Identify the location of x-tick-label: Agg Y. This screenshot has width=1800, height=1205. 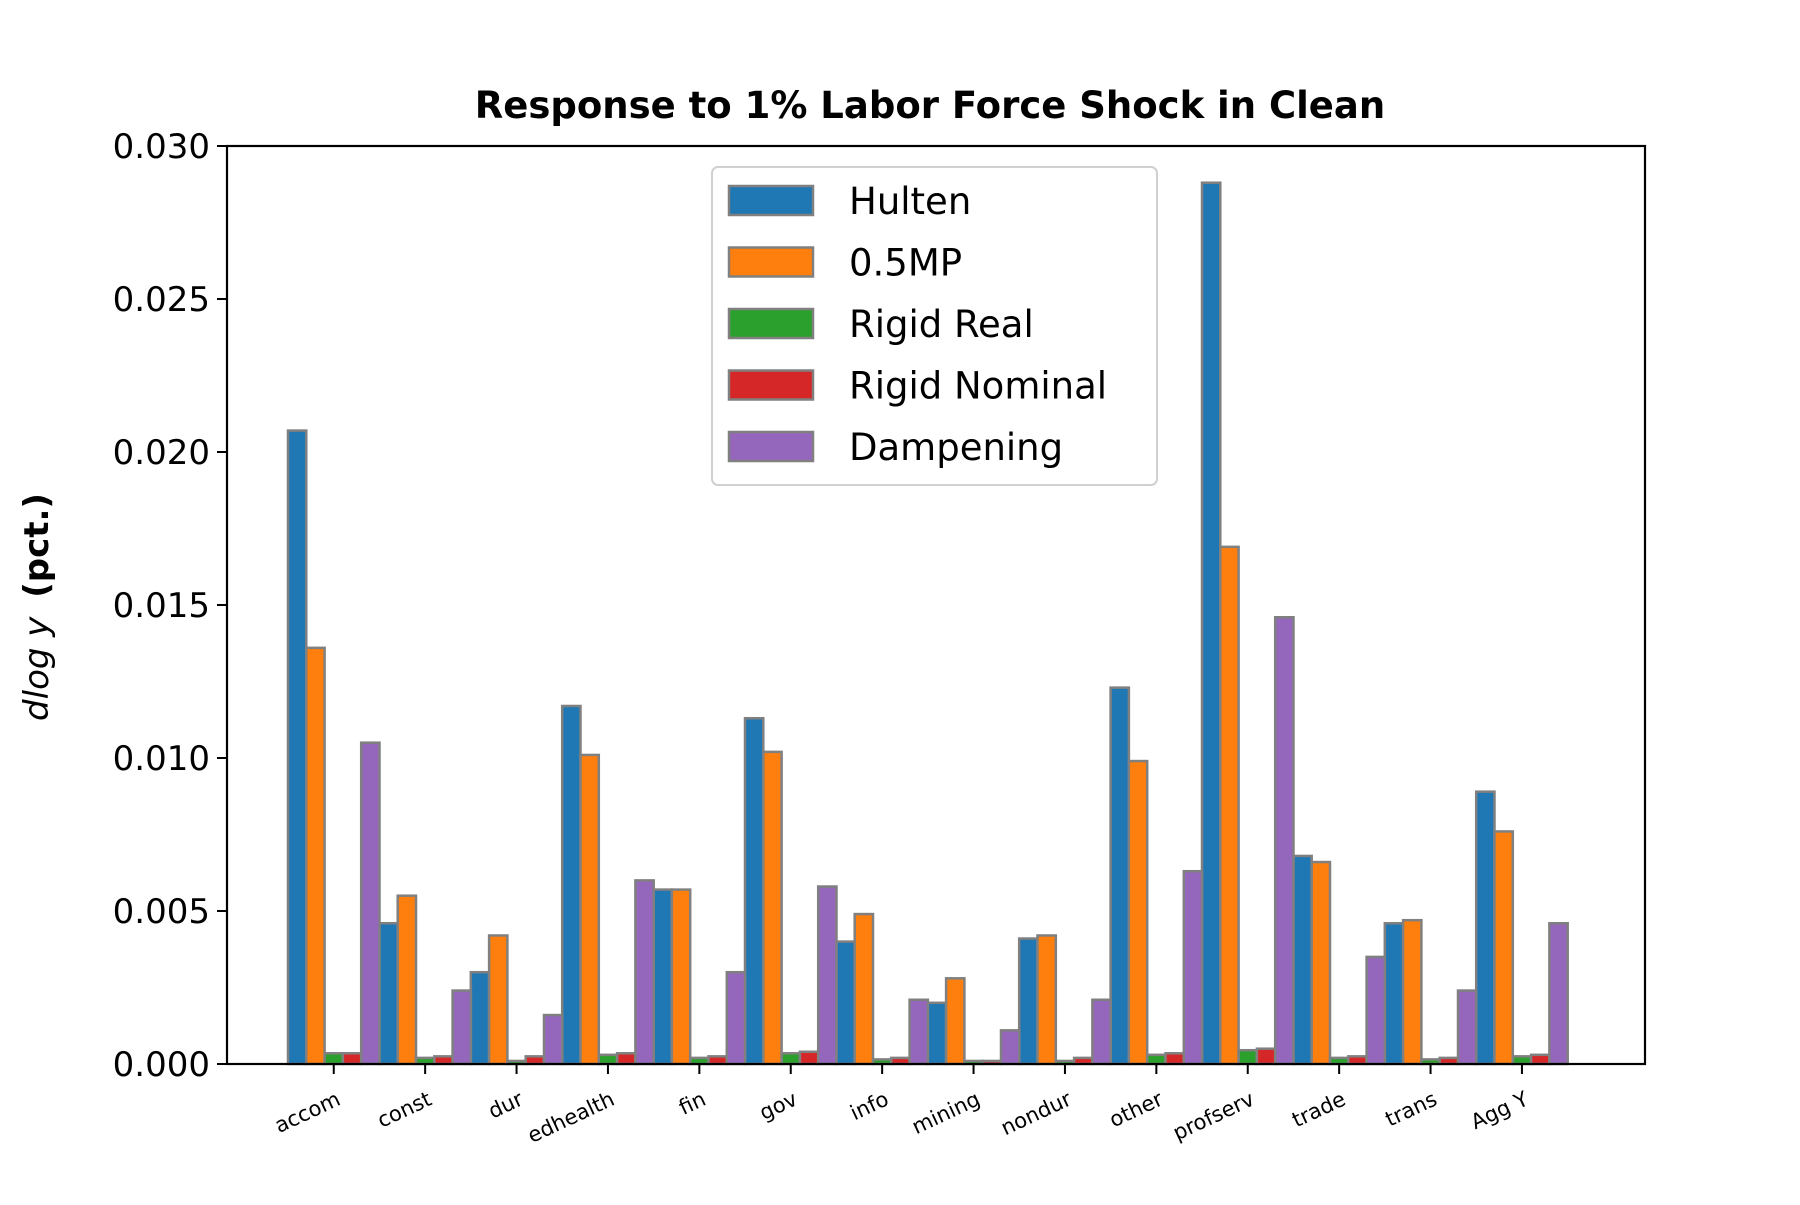
(1499, 1110).